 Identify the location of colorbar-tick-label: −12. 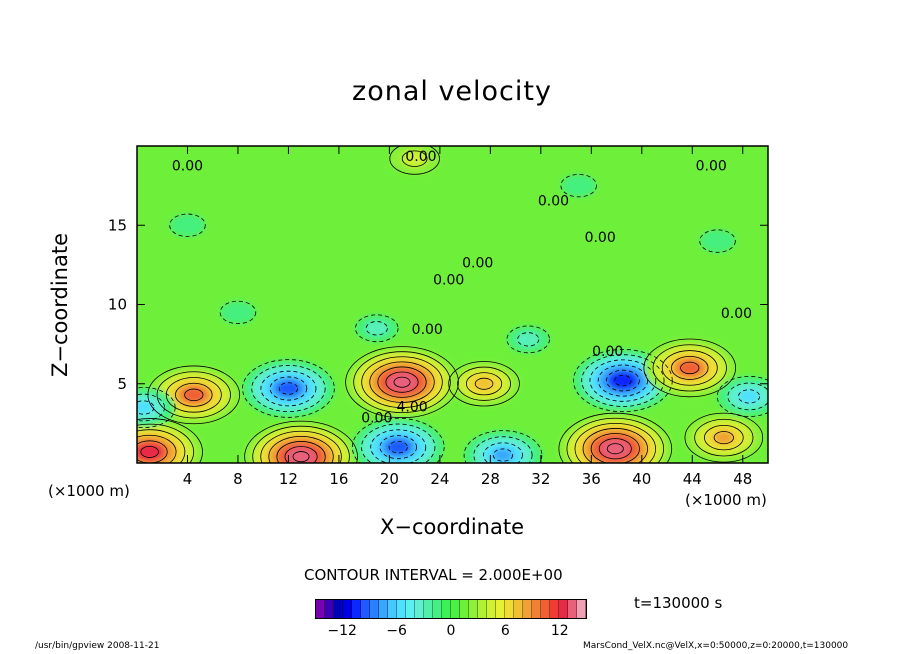
(342, 631).